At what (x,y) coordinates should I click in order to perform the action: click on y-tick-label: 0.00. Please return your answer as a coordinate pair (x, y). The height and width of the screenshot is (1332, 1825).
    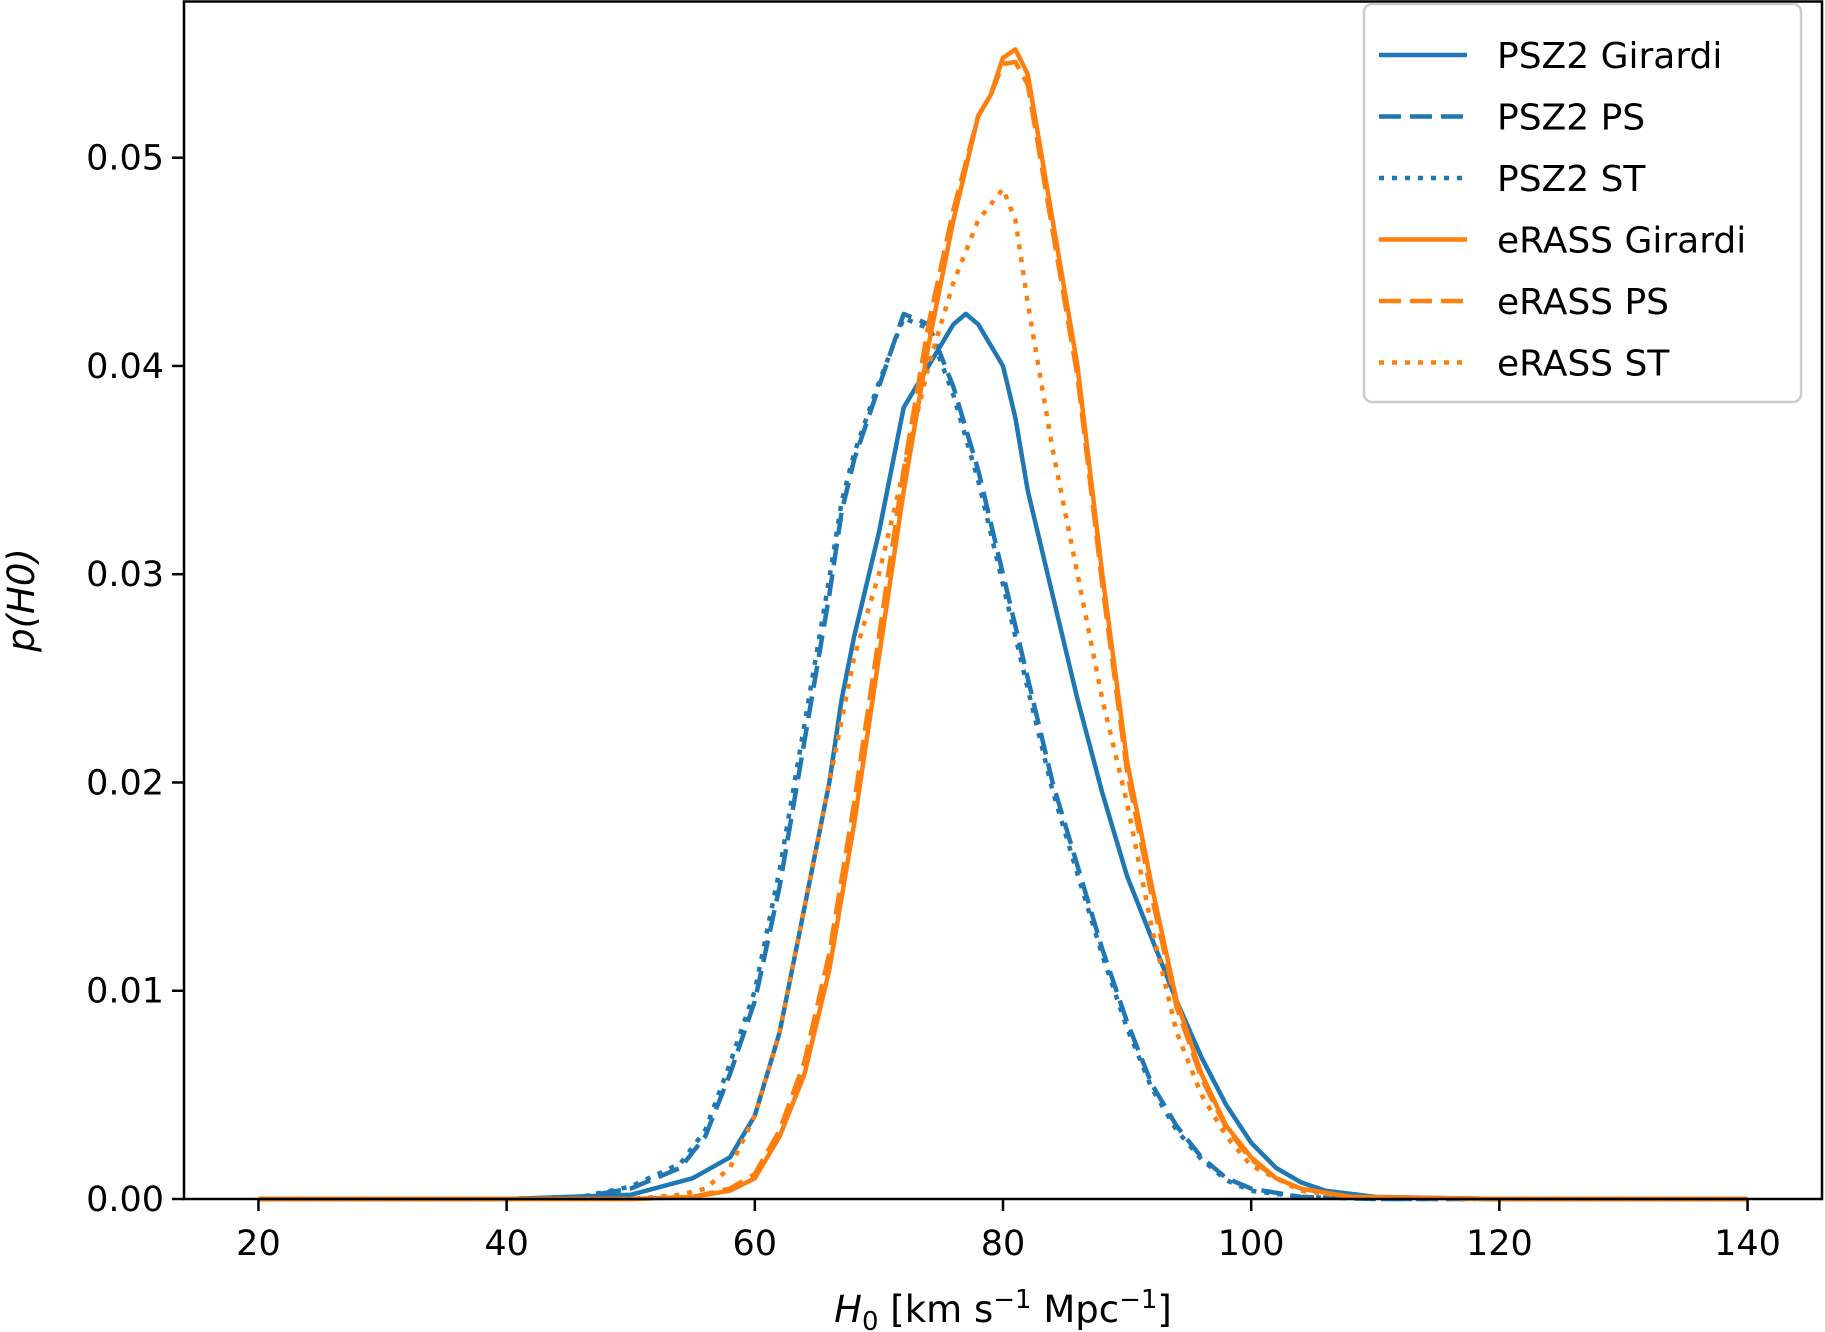
    Looking at the image, I should click on (125, 1200).